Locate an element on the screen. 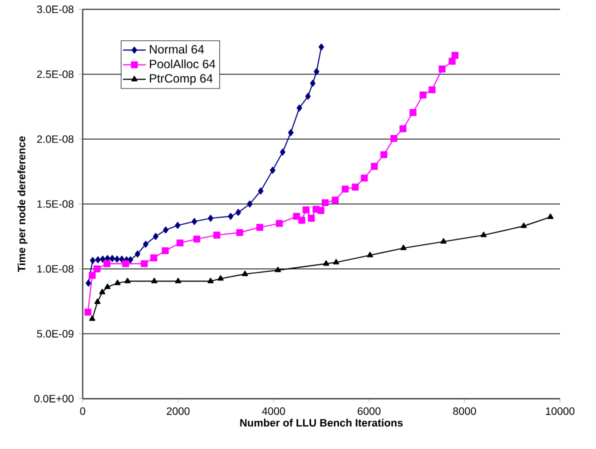 The height and width of the screenshot is (449, 596). x-tick-label: 10000 is located at coordinates (560, 411).